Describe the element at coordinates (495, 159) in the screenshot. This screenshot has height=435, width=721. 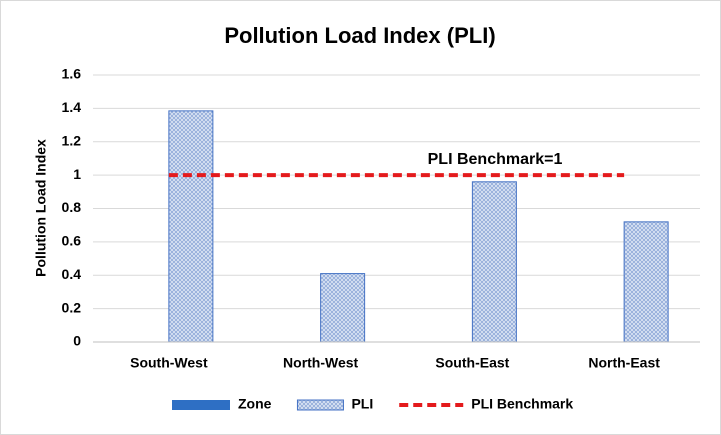
I see `annotation: PLI Benchmark=1` at that location.